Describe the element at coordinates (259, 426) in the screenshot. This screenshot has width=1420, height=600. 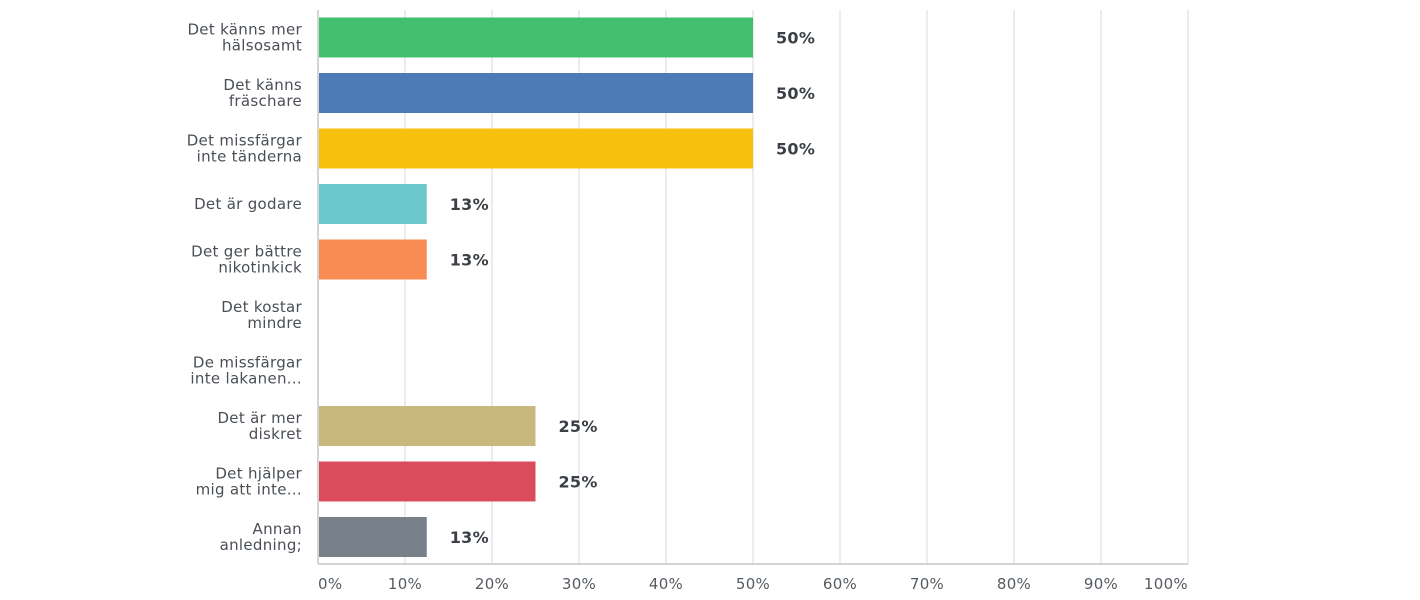
I see `category-label: Det är mer diskret` at that location.